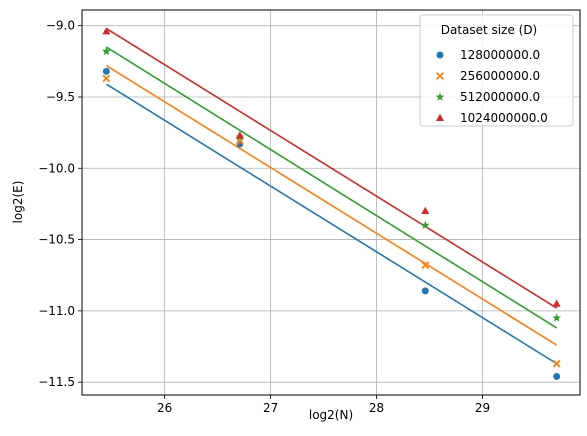  Describe the element at coordinates (504, 118) in the screenshot. I see `legend-label: 1024000000.0` at that location.